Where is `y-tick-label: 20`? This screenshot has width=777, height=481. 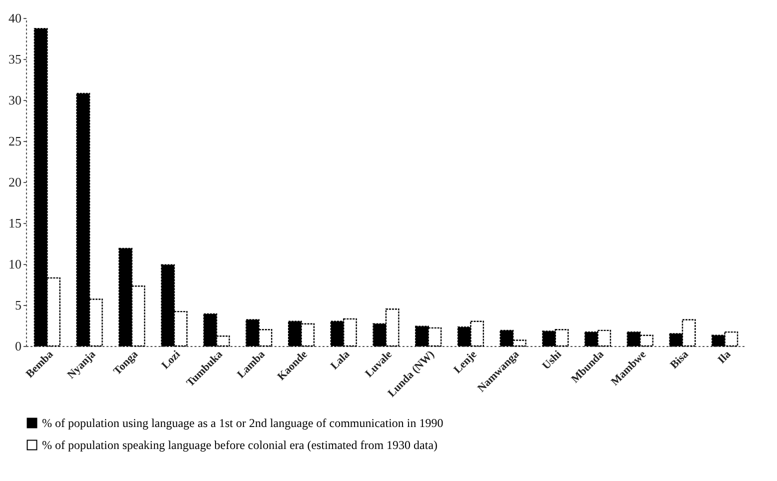 y-tick-label: 20 is located at coordinates (15, 182).